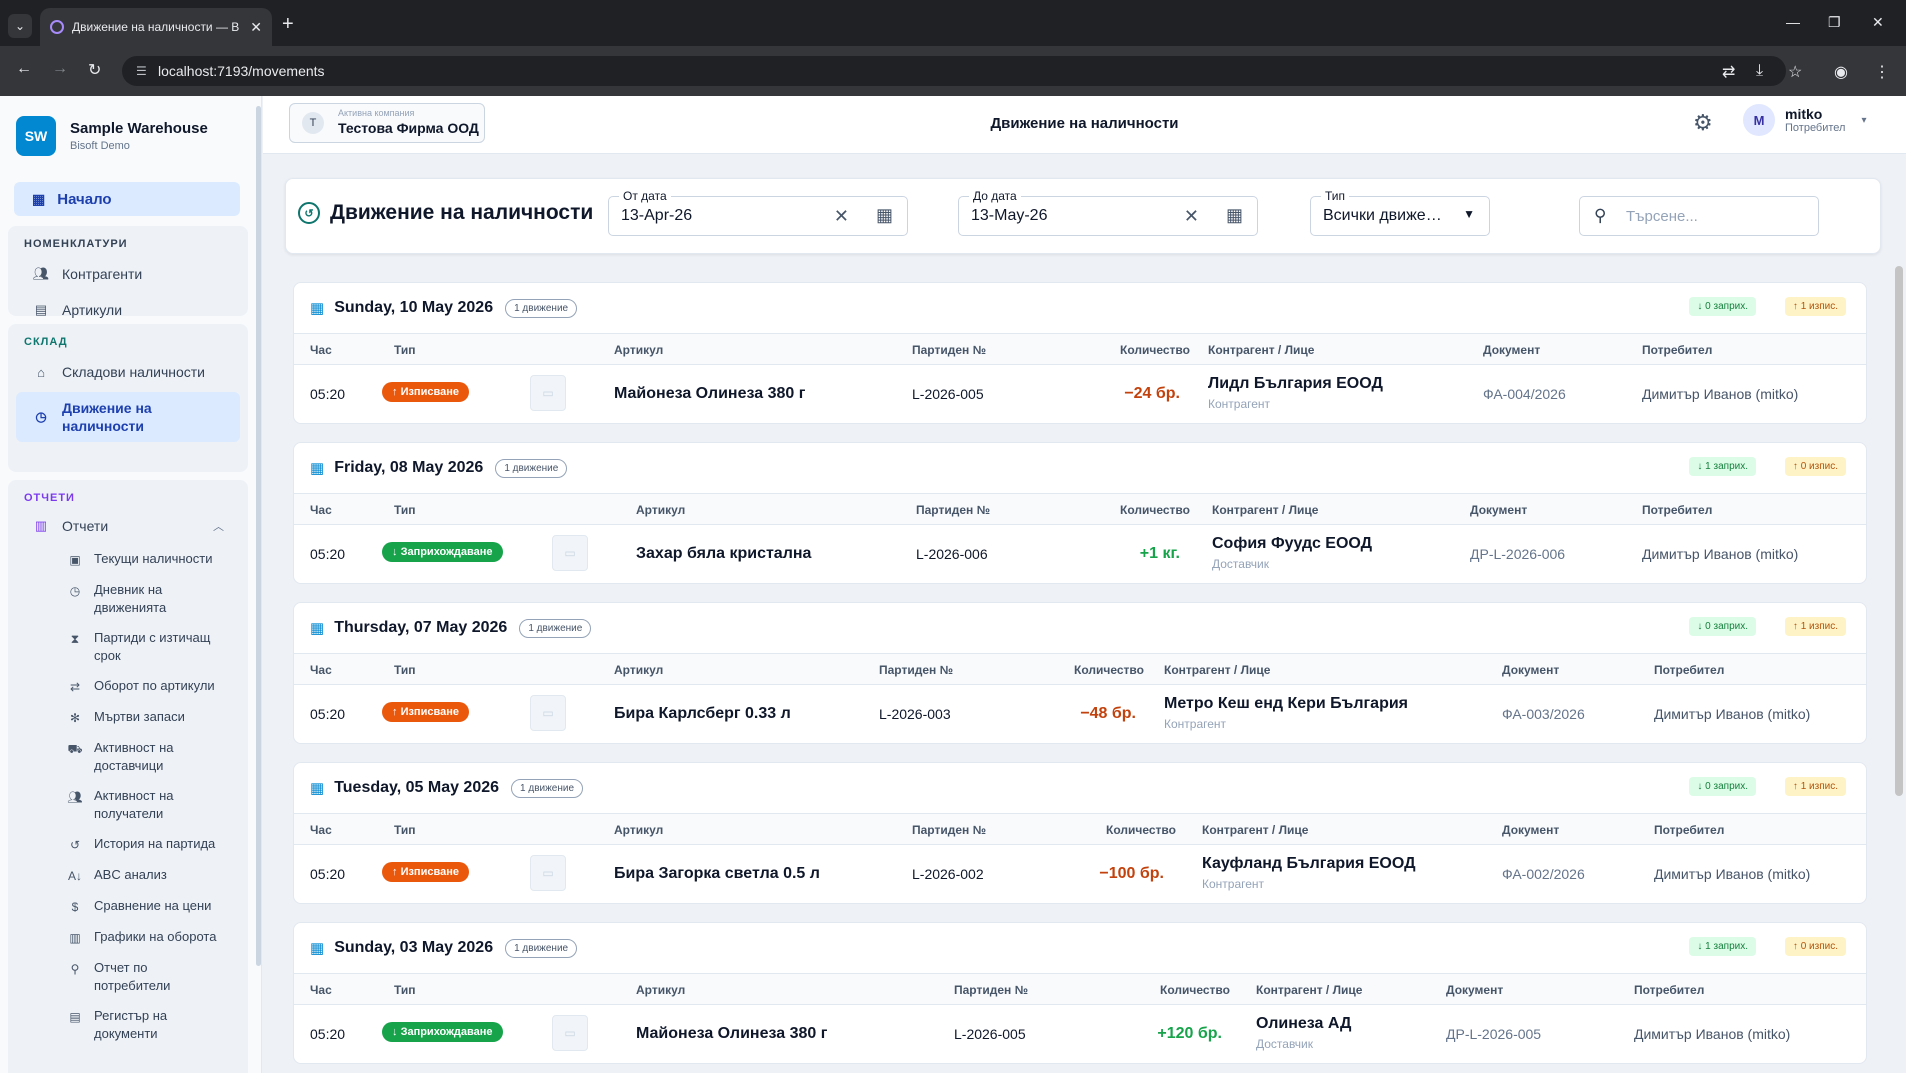 The width and height of the screenshot is (1906, 1073). Describe the element at coordinates (128, 686) in the screenshot. I see `report-turnover: ⇄ Оборот по артикули` at that location.